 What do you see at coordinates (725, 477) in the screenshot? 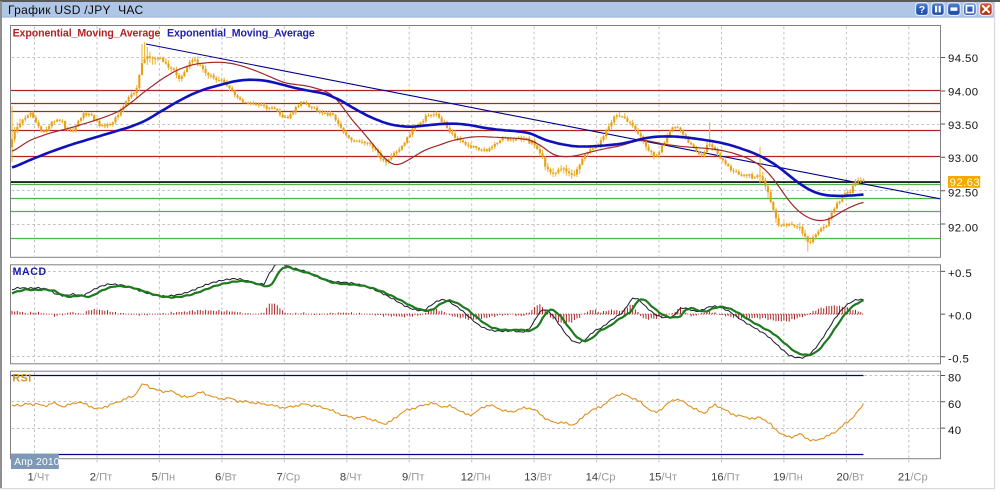
I see `svg-text: 16/Пт` at bounding box center [725, 477].